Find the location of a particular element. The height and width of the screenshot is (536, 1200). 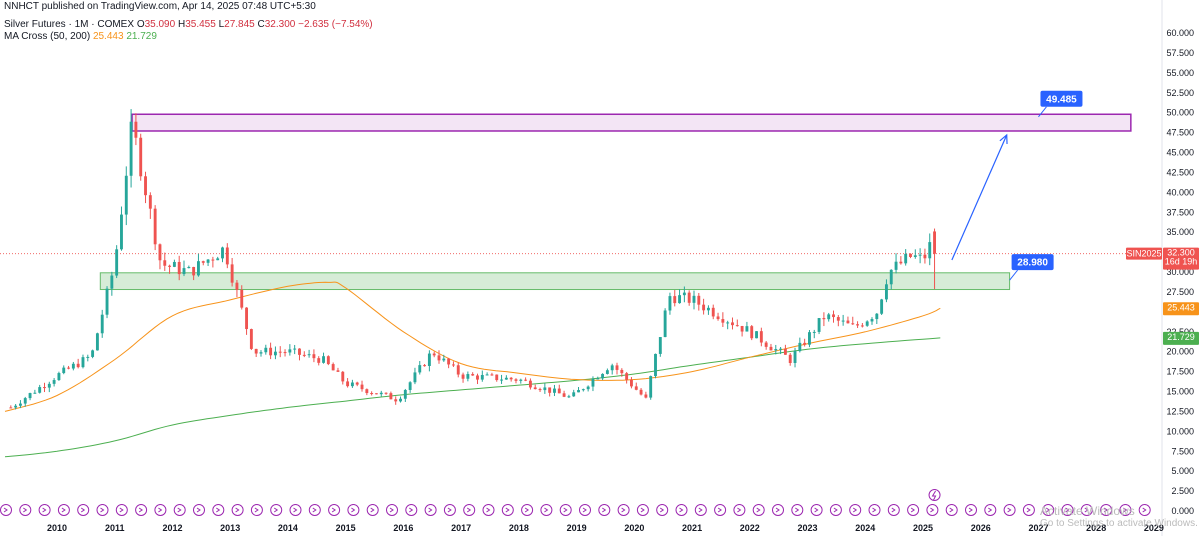

close-label: C is located at coordinates (261, 24).